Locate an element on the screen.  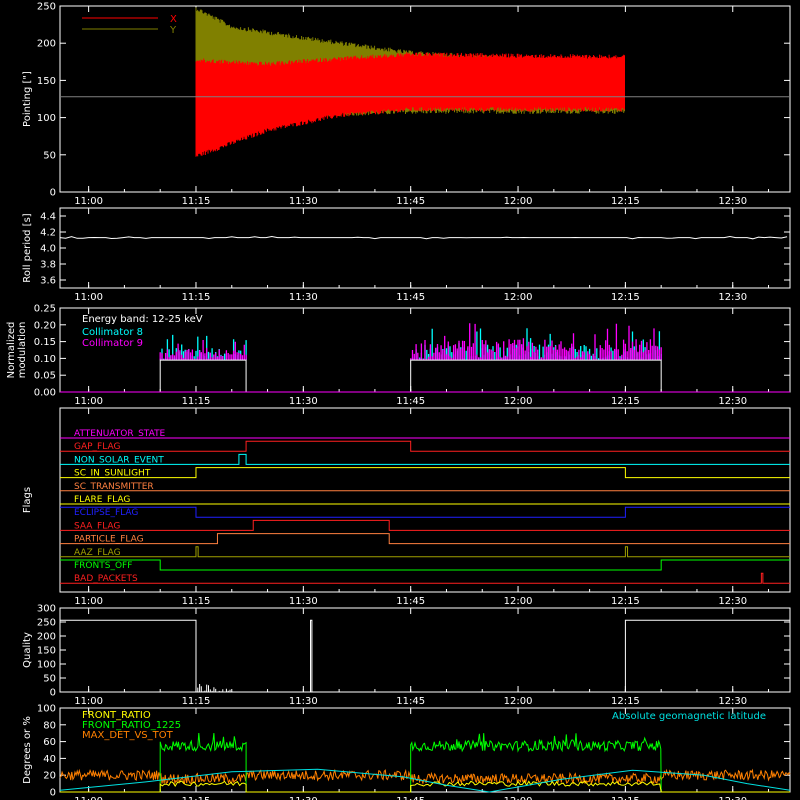
modulation-y-label: Normalized is located at coordinates (11, 350).